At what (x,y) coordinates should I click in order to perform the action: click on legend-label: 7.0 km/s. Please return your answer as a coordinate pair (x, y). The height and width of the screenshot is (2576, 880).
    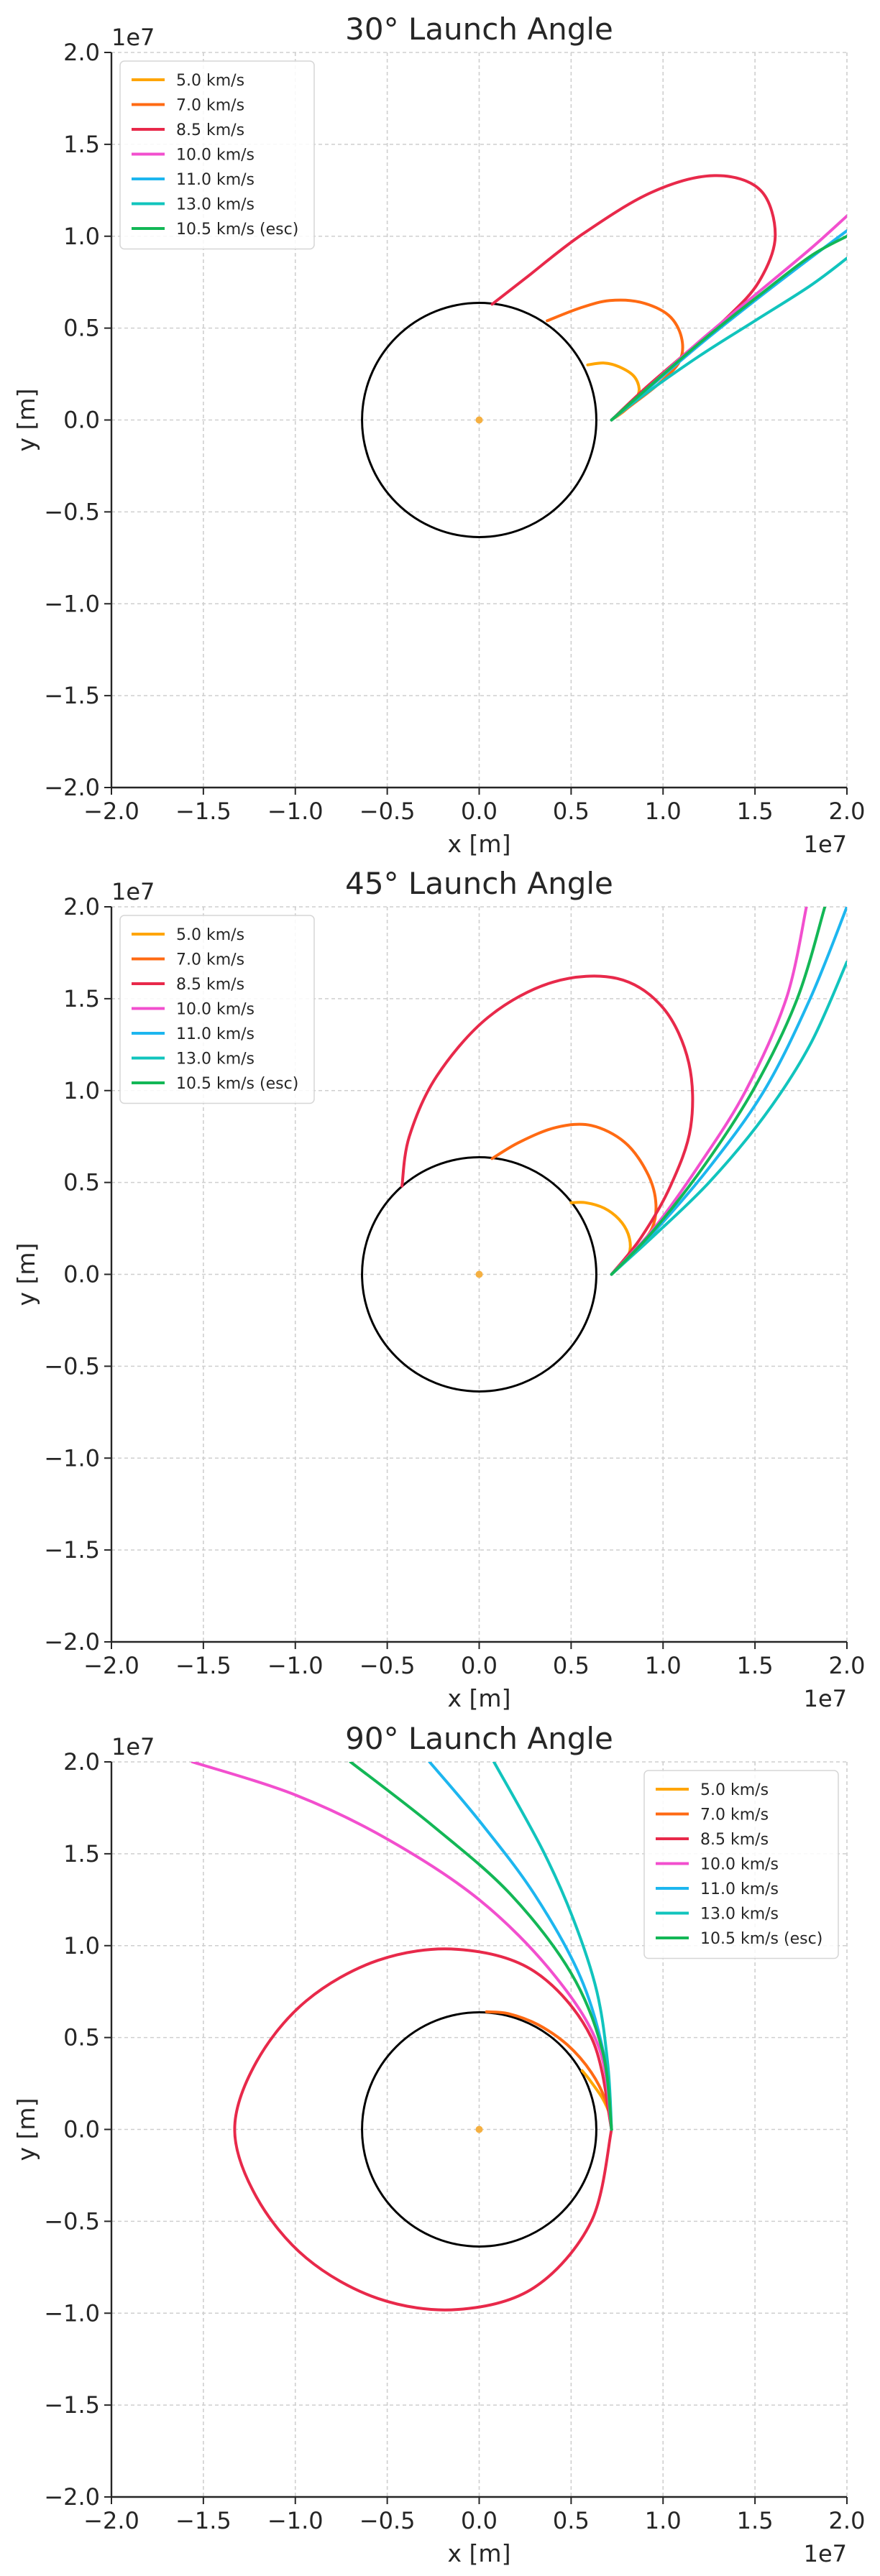
    Looking at the image, I should click on (210, 960).